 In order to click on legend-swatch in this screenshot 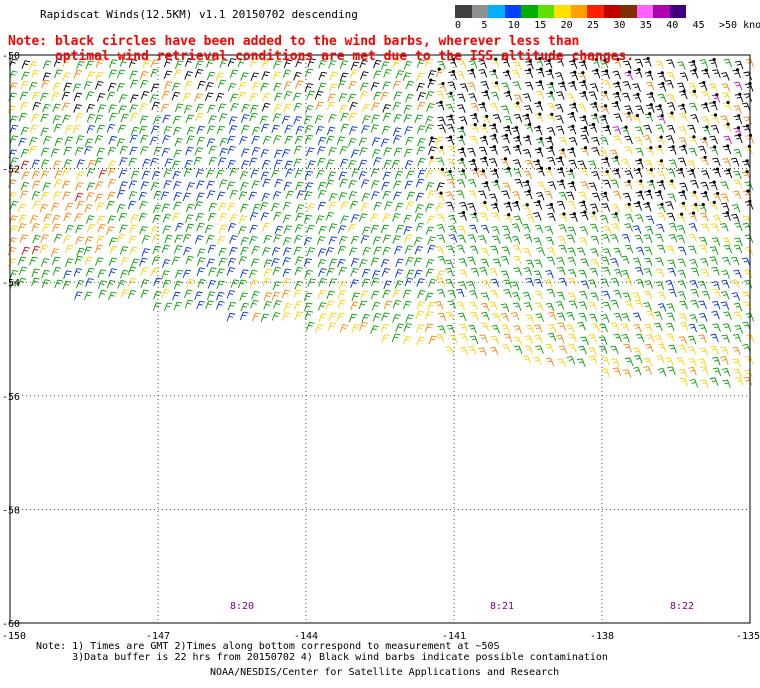, I will do `click(644, 11)`.